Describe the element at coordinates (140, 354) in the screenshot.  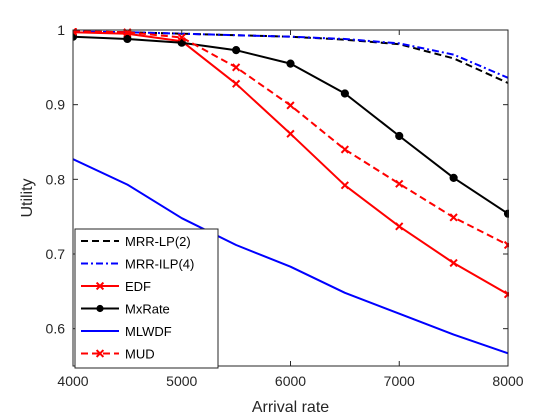
I see `legend-label: MUD` at that location.